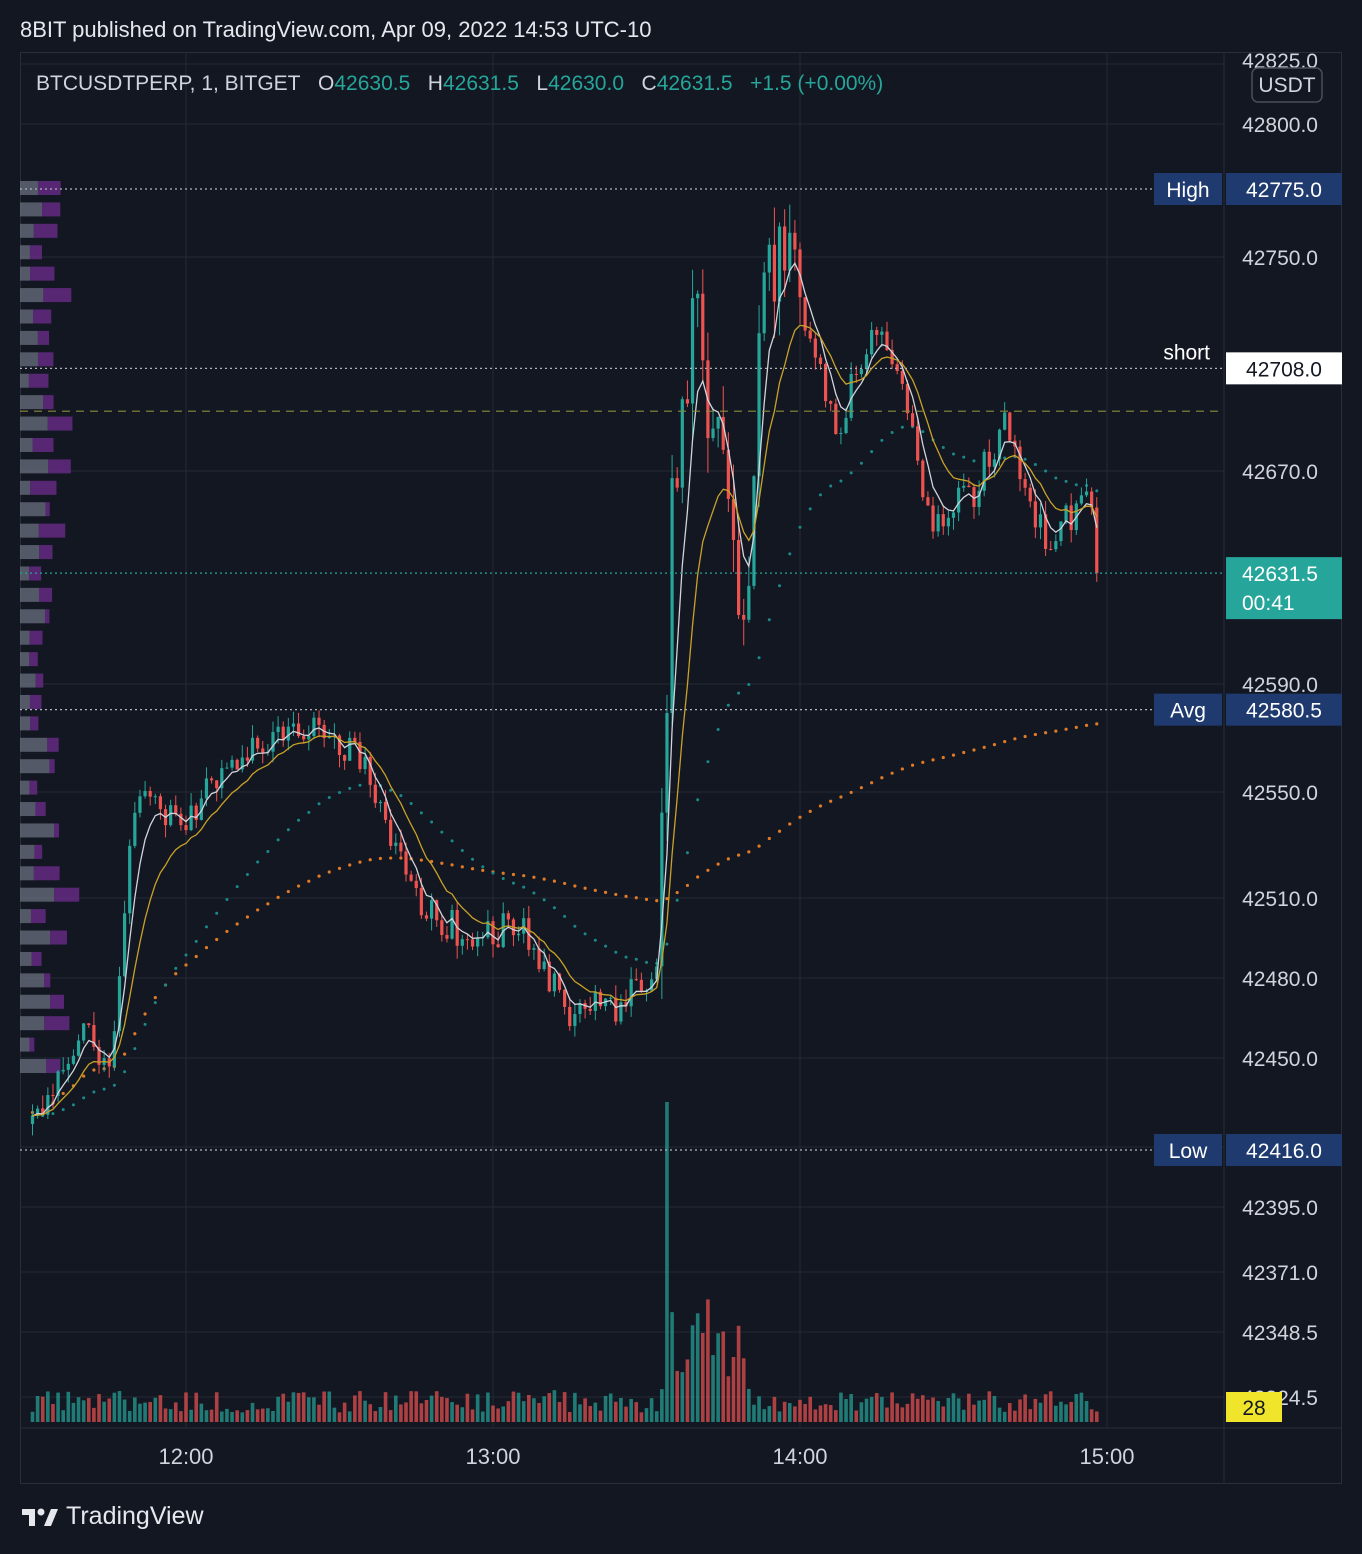 The height and width of the screenshot is (1554, 1362). What do you see at coordinates (112, 1516) in the screenshot?
I see `tradingview-brand: TradingView` at bounding box center [112, 1516].